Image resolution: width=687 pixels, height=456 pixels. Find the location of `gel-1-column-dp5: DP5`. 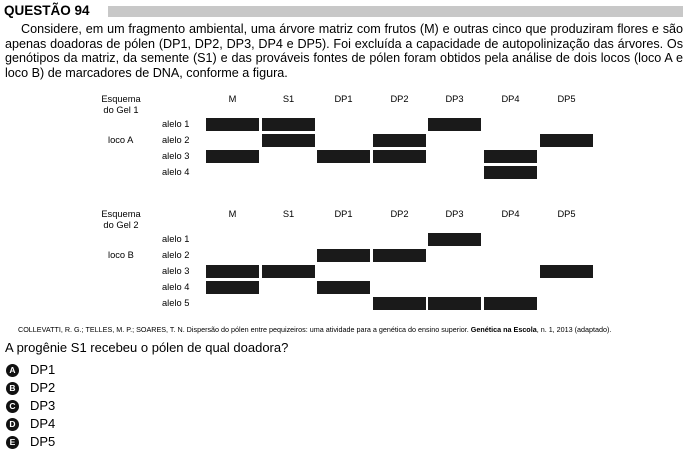

gel-1-column-dp5: DP5 is located at coordinates (566, 99).